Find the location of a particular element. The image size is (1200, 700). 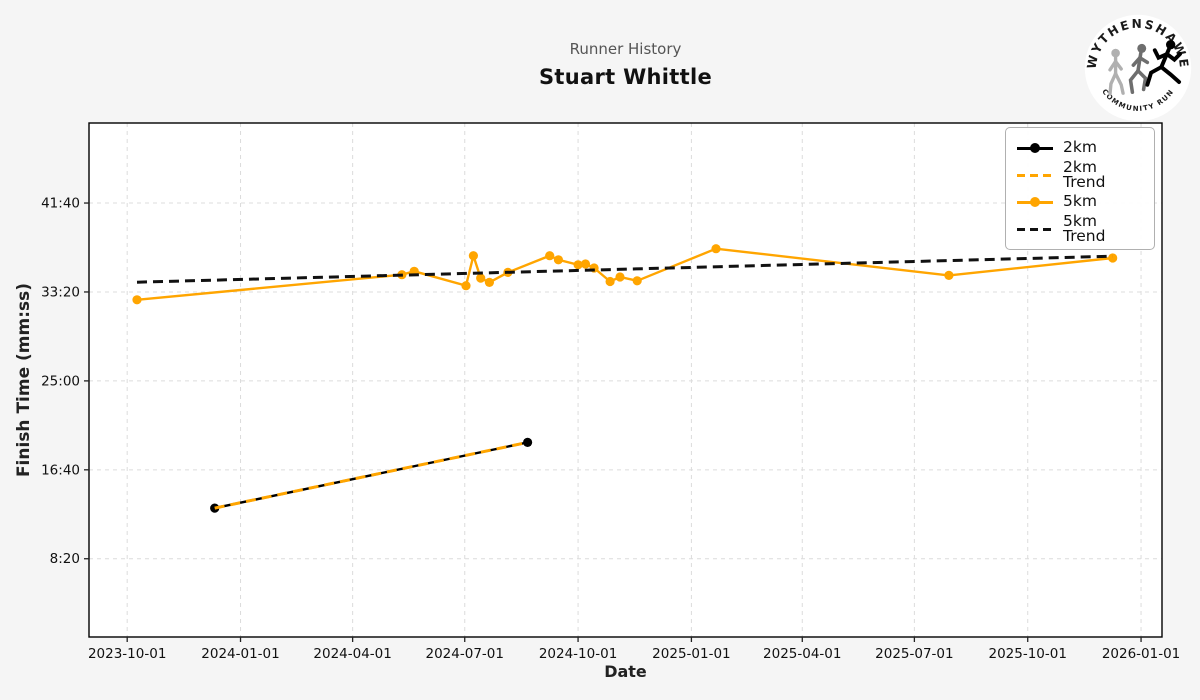

svg-text: 2024-01-01 is located at coordinates (240, 654).